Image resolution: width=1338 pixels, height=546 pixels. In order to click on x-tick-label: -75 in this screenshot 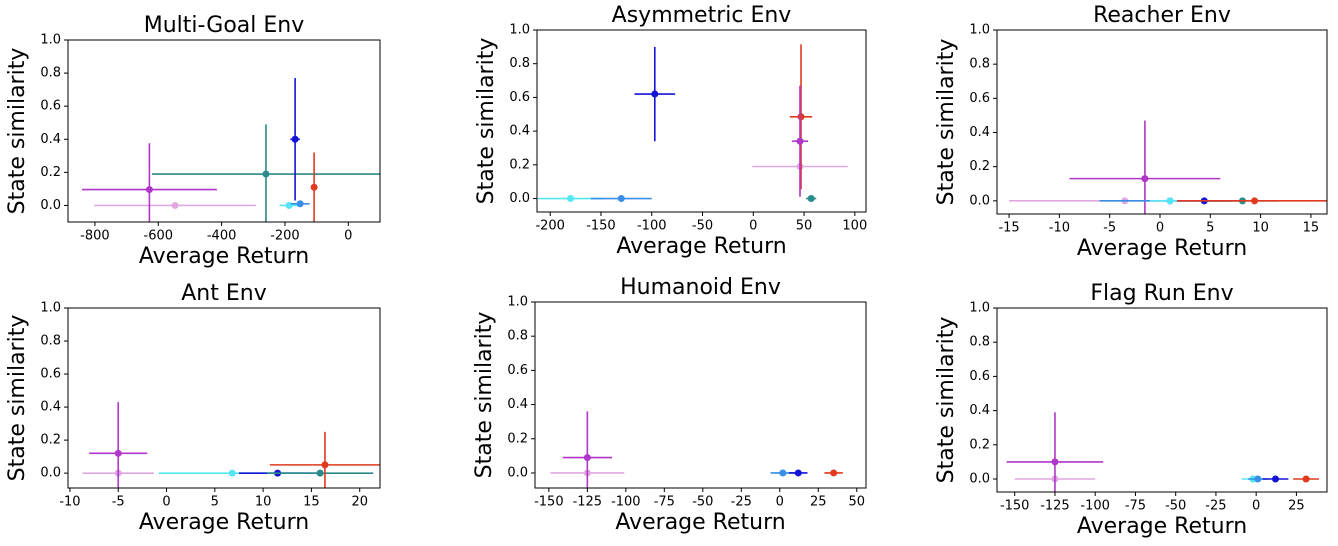, I will do `click(664, 502)`.